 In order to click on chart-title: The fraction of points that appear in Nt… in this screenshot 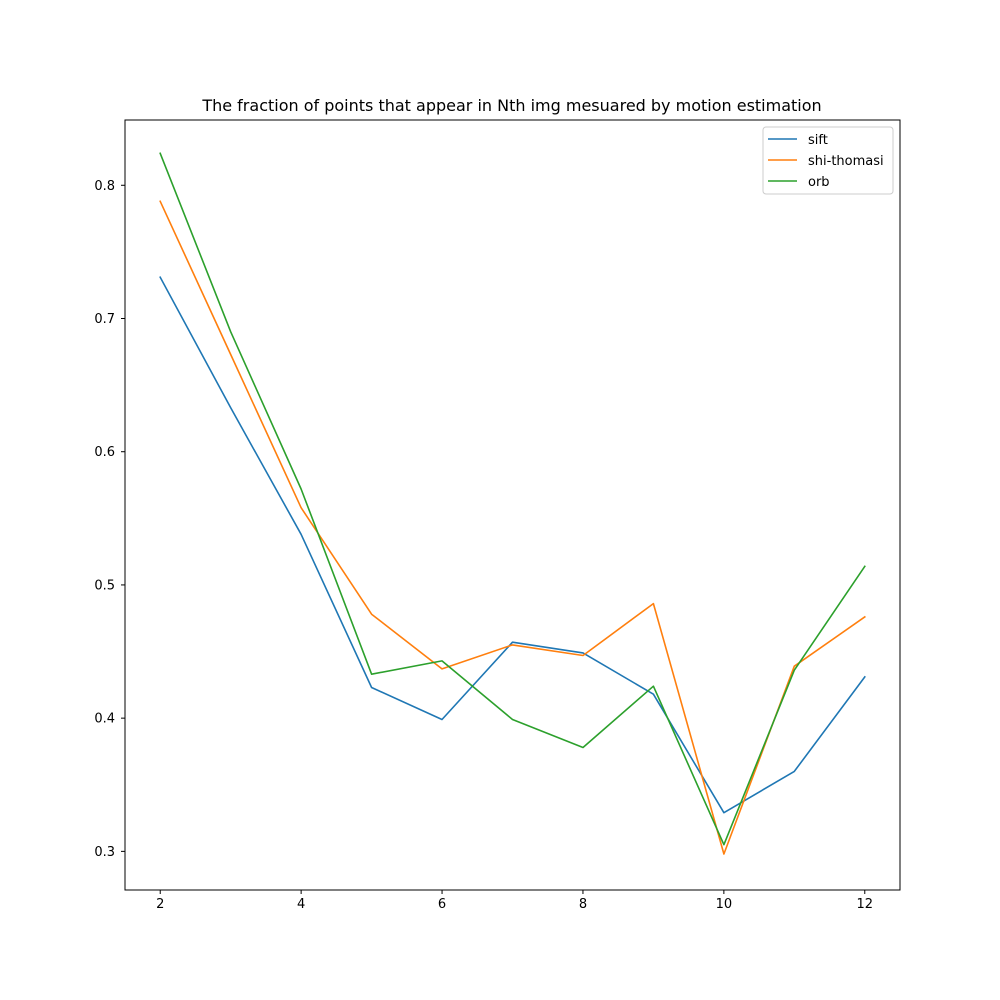, I will do `click(511, 105)`.